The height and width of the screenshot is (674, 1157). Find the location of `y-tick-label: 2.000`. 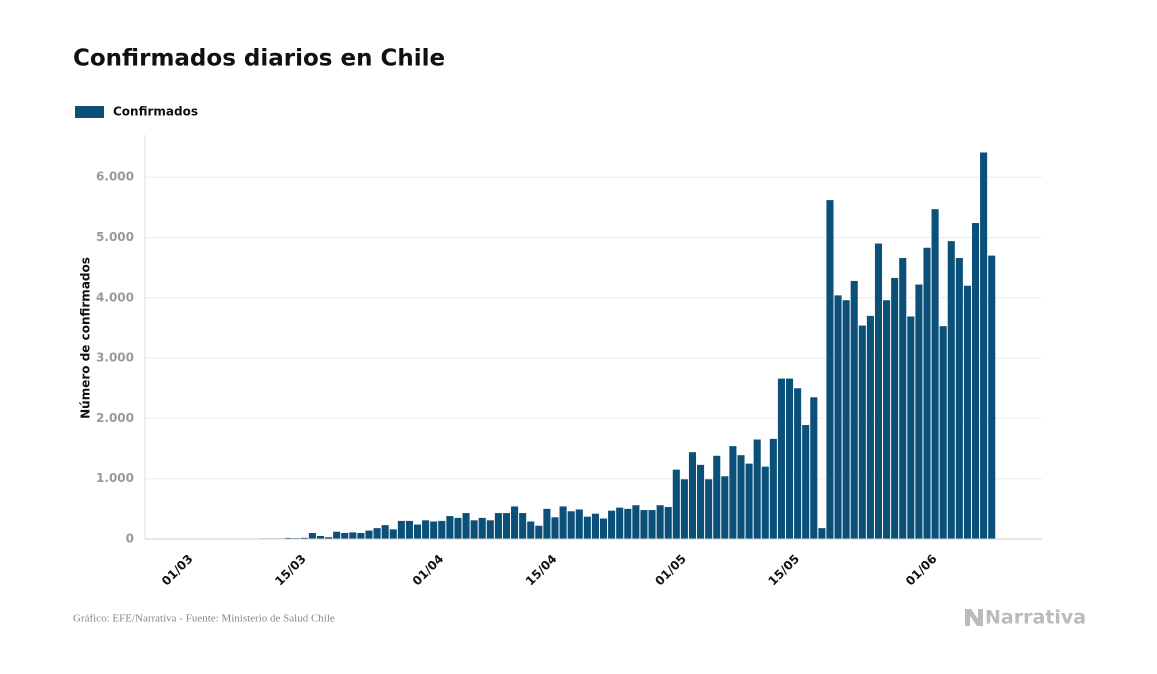

y-tick-label: 2.000 is located at coordinates (115, 418).